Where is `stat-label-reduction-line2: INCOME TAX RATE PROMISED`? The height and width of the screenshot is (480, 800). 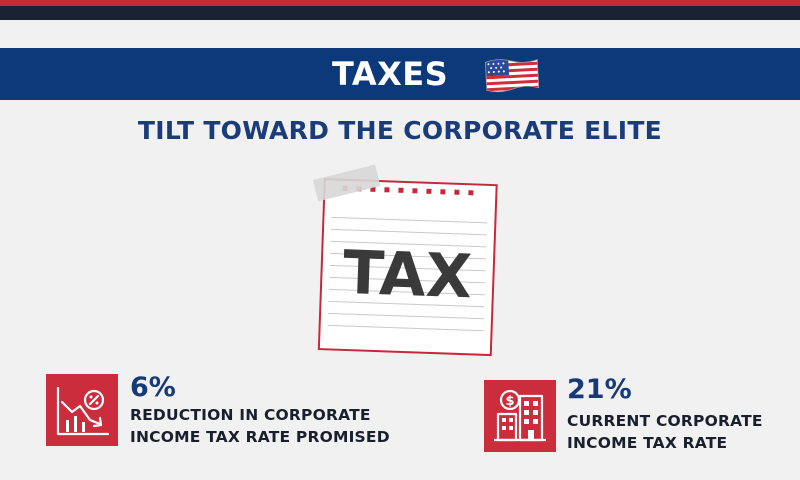
stat-label-reduction-line2: INCOME TAX RATE PROMISED is located at coordinates (260, 437).